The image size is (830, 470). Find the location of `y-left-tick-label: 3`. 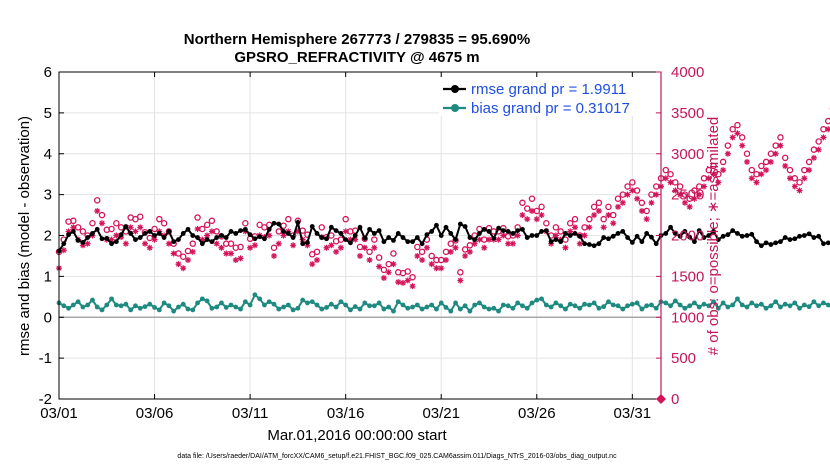

y-left-tick-label: 3 is located at coordinates (48, 195).